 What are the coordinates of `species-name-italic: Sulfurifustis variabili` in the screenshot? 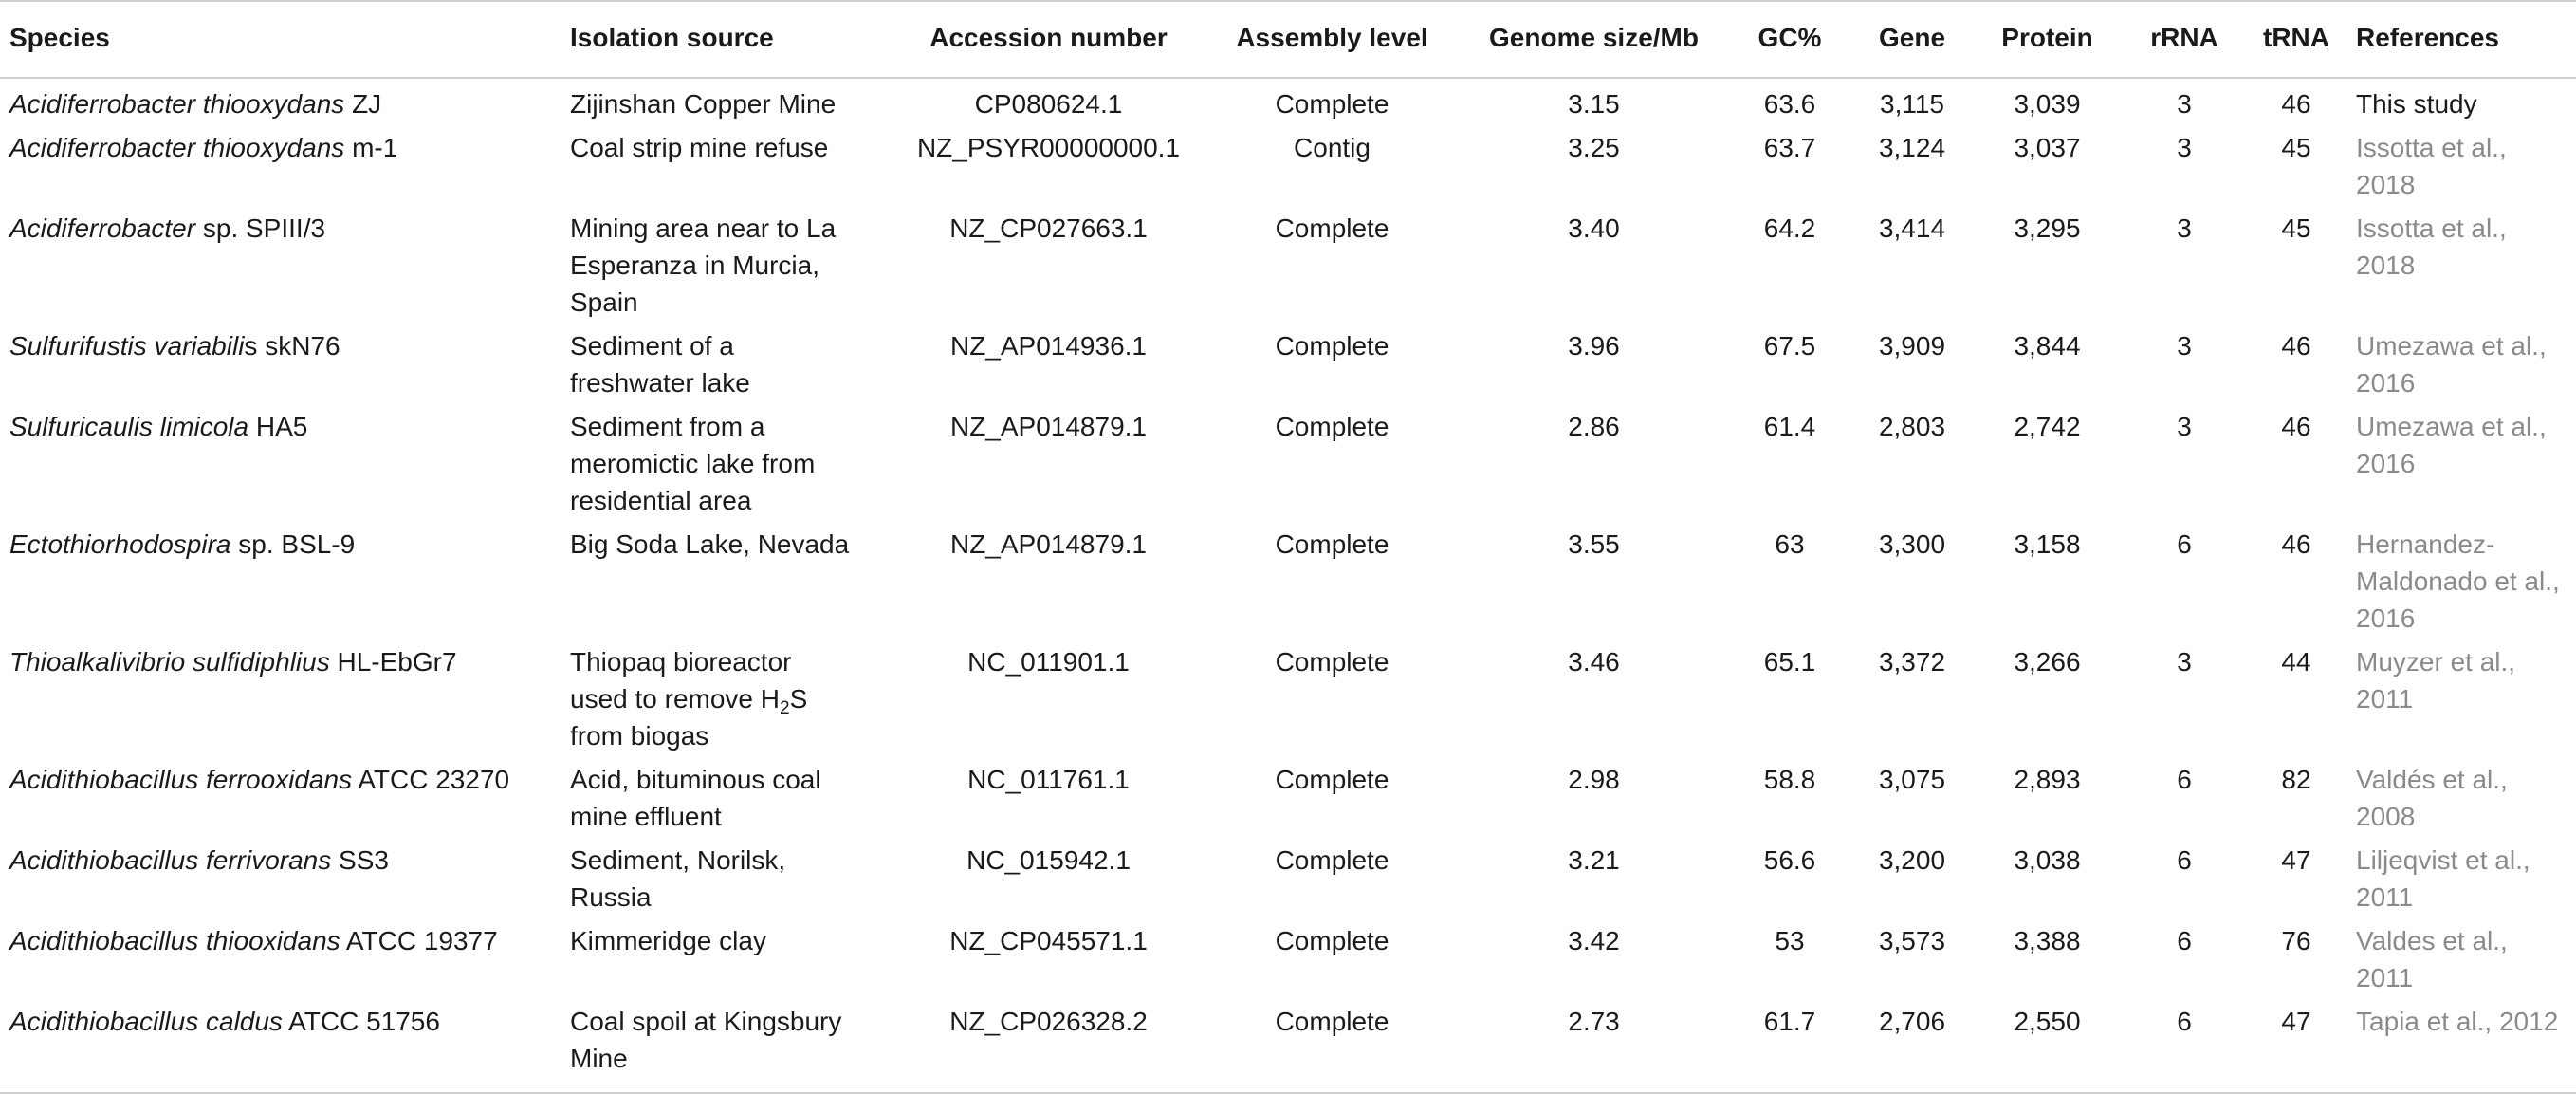 It's located at (127, 346).